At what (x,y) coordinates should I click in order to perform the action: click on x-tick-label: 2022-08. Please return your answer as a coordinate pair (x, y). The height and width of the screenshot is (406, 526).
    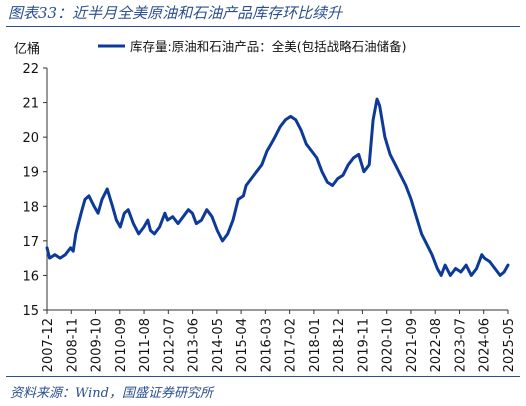
    Looking at the image, I should click on (436, 345).